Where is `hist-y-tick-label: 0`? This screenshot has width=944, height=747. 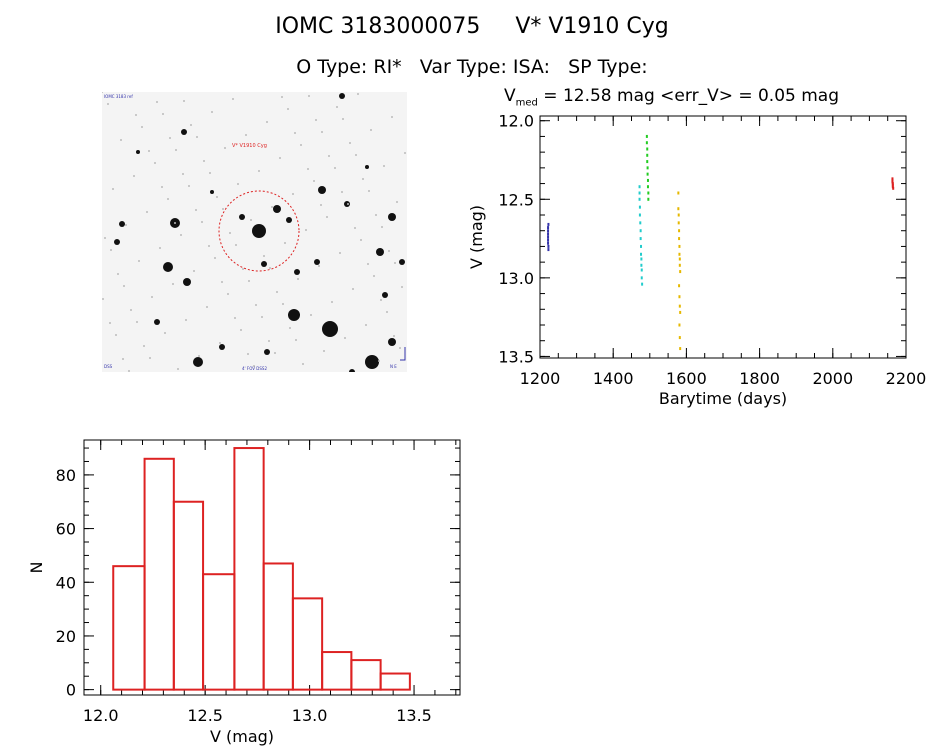 hist-y-tick-label: 0 is located at coordinates (71, 690).